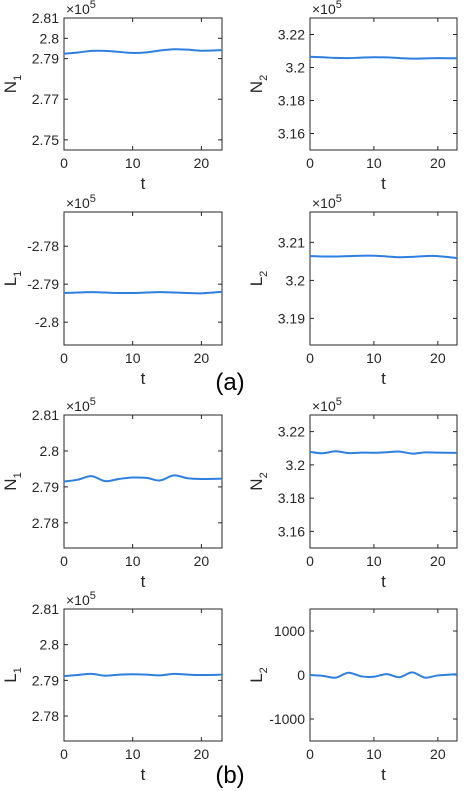  I want to click on y-tick-label: 3.21, so click(291, 242).